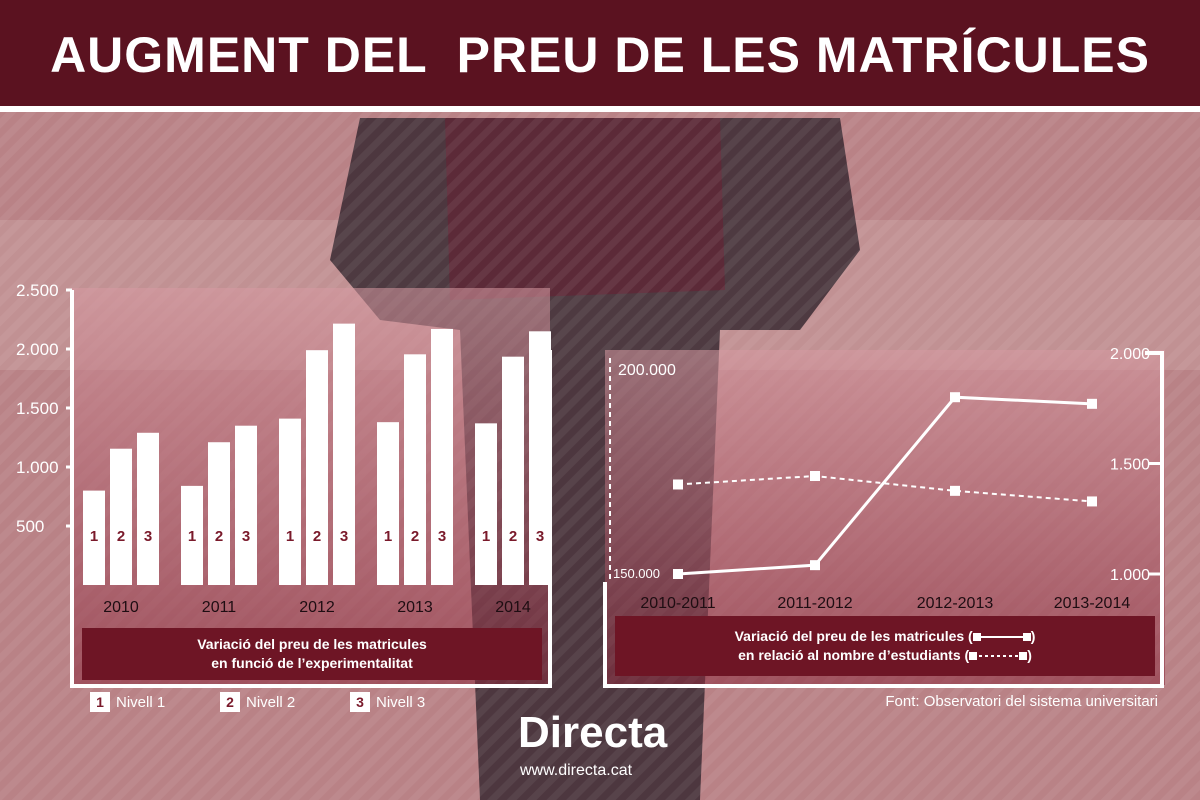 This screenshot has height=800, width=1200. What do you see at coordinates (415, 607) in the screenshot?
I see `x-tick-label: 2013` at bounding box center [415, 607].